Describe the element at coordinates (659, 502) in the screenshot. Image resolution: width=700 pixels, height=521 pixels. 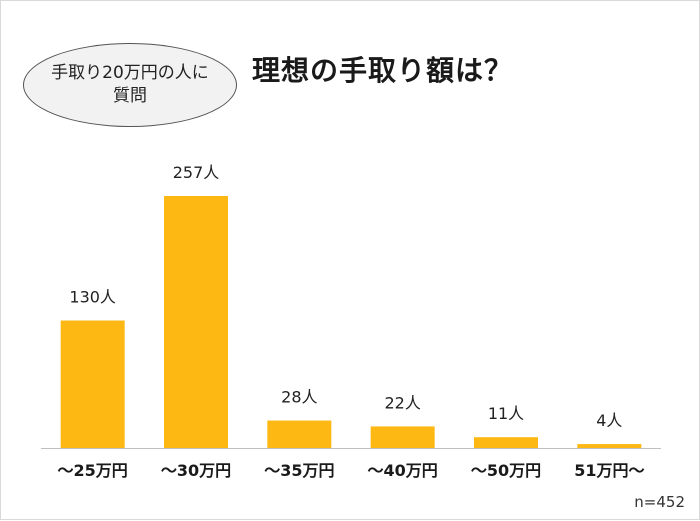
I see `sample-size-note: n=452` at that location.